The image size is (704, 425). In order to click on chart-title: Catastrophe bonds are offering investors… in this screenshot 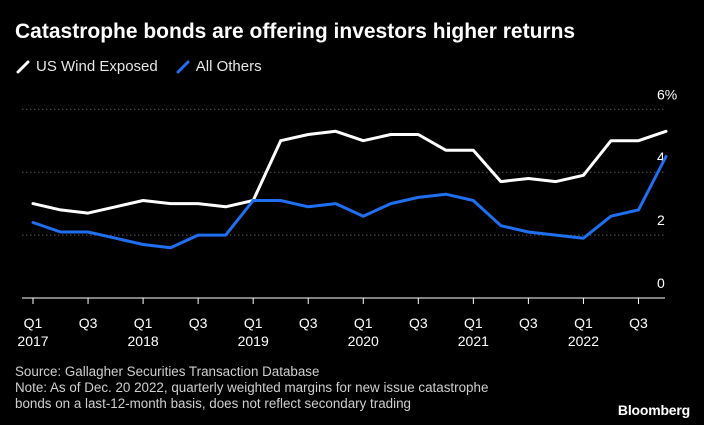, I will do `click(295, 31)`.